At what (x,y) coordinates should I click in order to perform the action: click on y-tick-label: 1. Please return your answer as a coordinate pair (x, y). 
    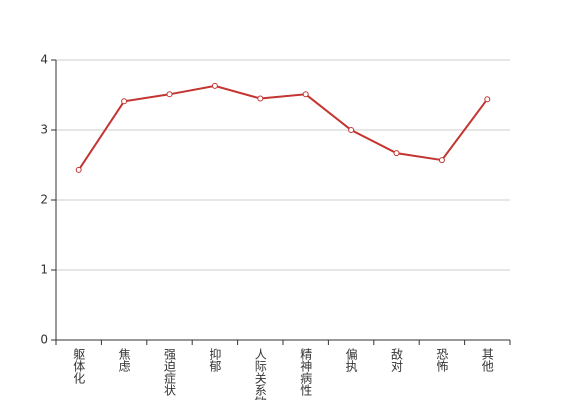
    Looking at the image, I should click on (44, 270).